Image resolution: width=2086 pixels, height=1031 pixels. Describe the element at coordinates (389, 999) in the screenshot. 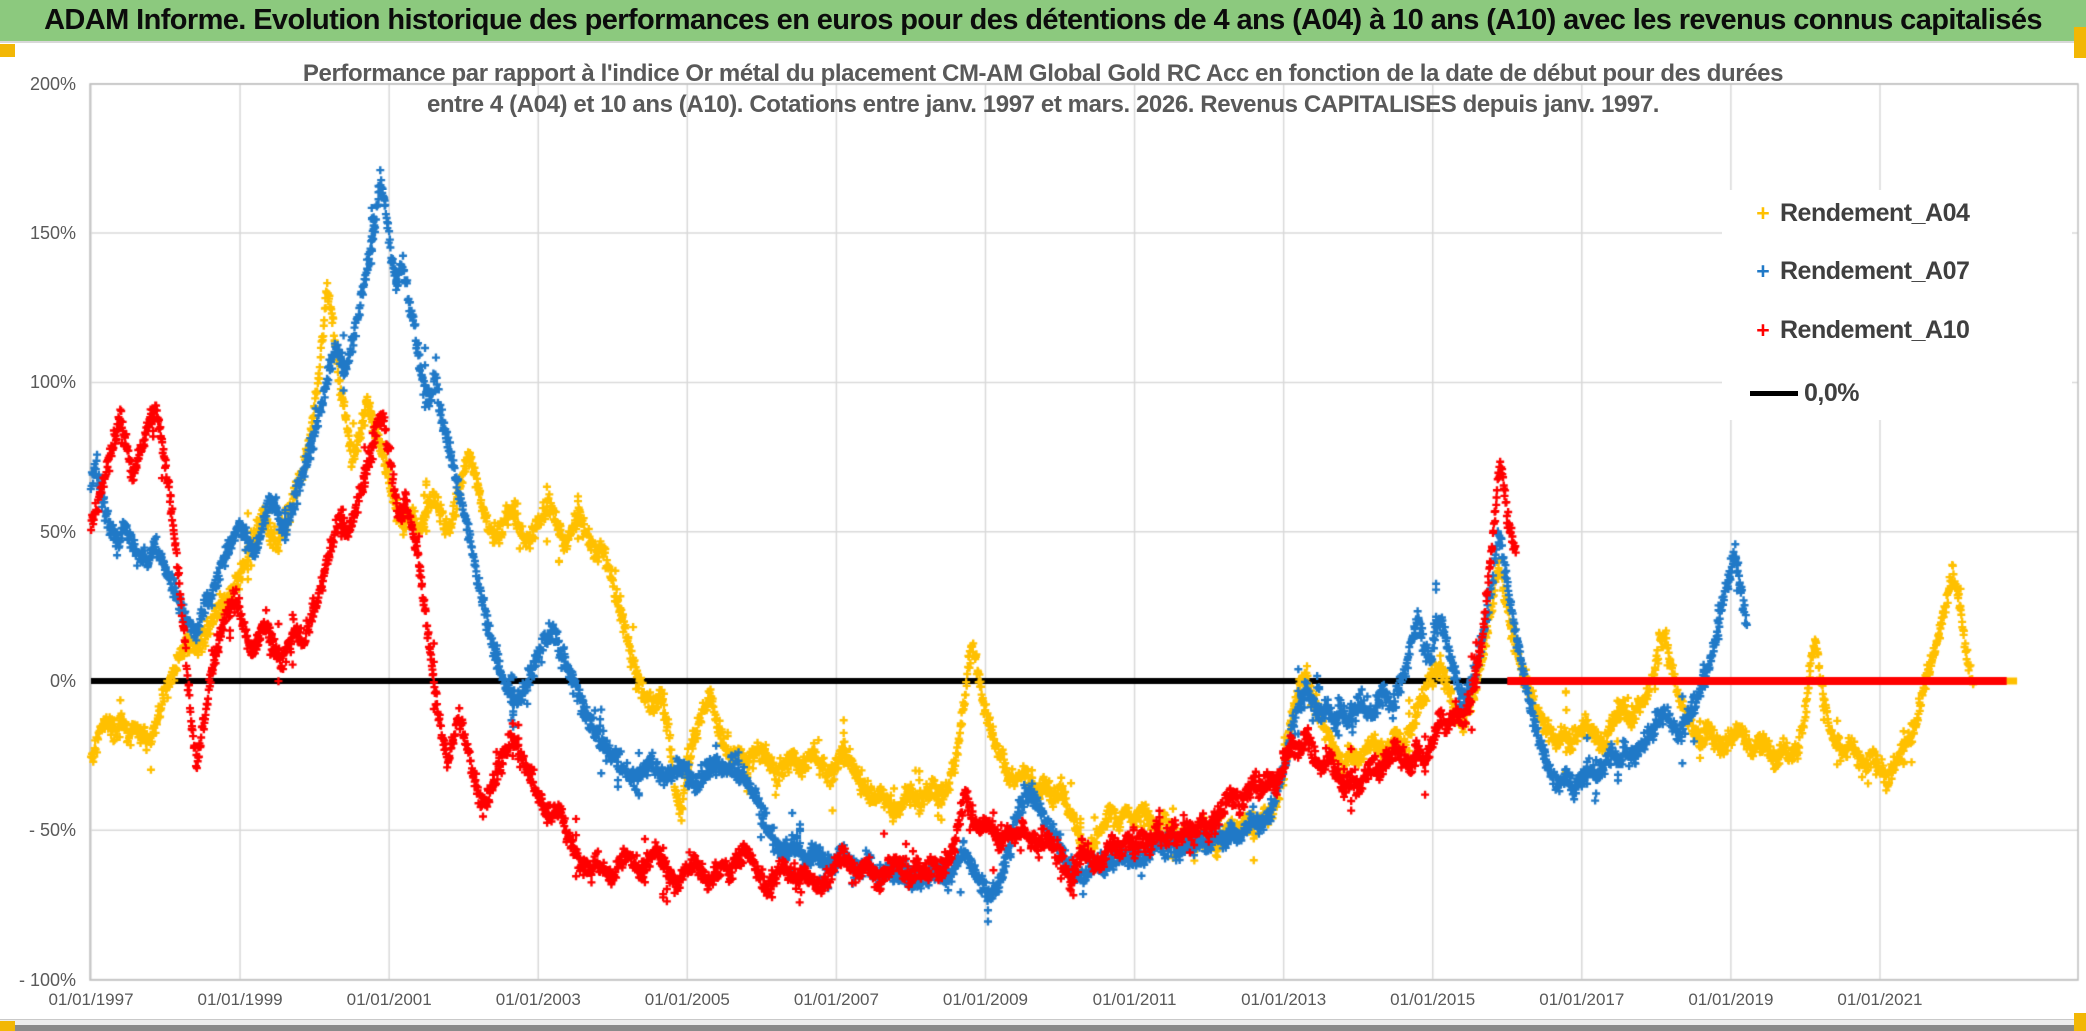

I see `x-axis-tick-label: 01/01/2001` at that location.